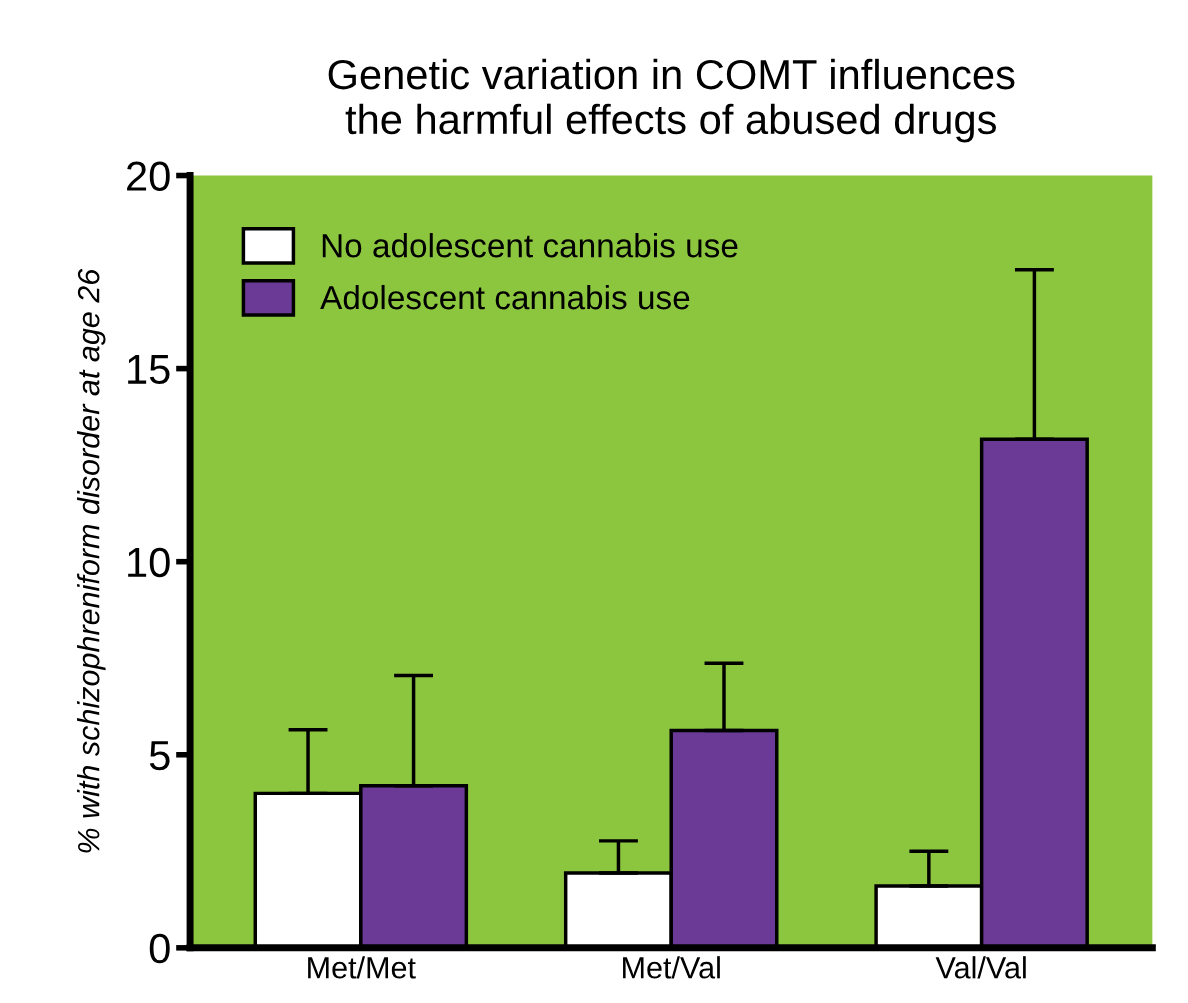 The image size is (1188, 1003). What do you see at coordinates (505, 297) in the screenshot?
I see `legend-label: Adolescent cannabis use` at bounding box center [505, 297].